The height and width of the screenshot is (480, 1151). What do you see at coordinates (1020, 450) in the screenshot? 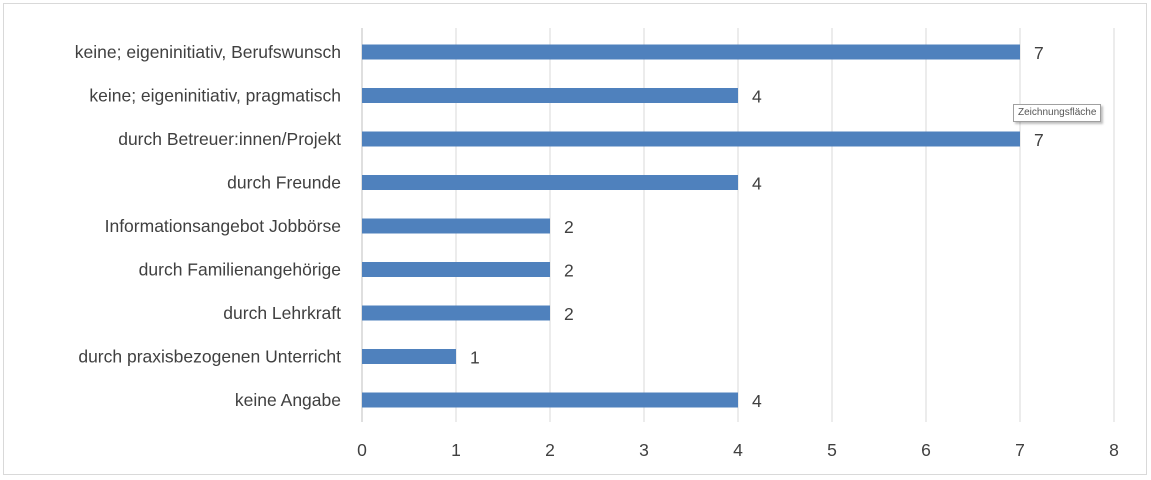
I see `x-tick-label: 7` at bounding box center [1020, 450].